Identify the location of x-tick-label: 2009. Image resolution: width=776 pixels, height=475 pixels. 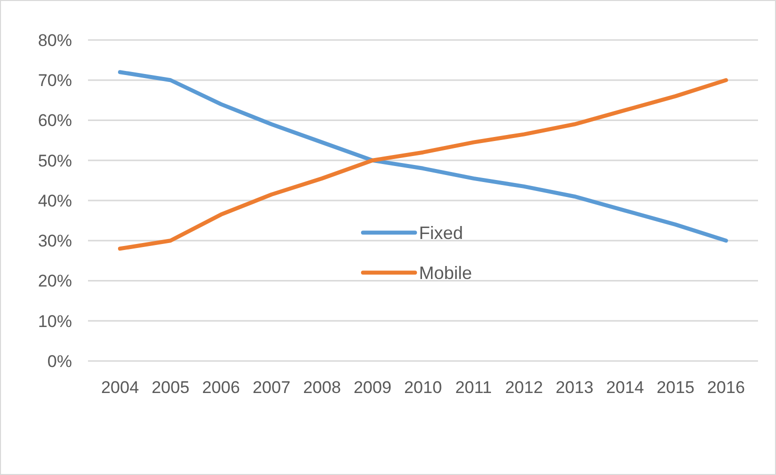
(373, 387).